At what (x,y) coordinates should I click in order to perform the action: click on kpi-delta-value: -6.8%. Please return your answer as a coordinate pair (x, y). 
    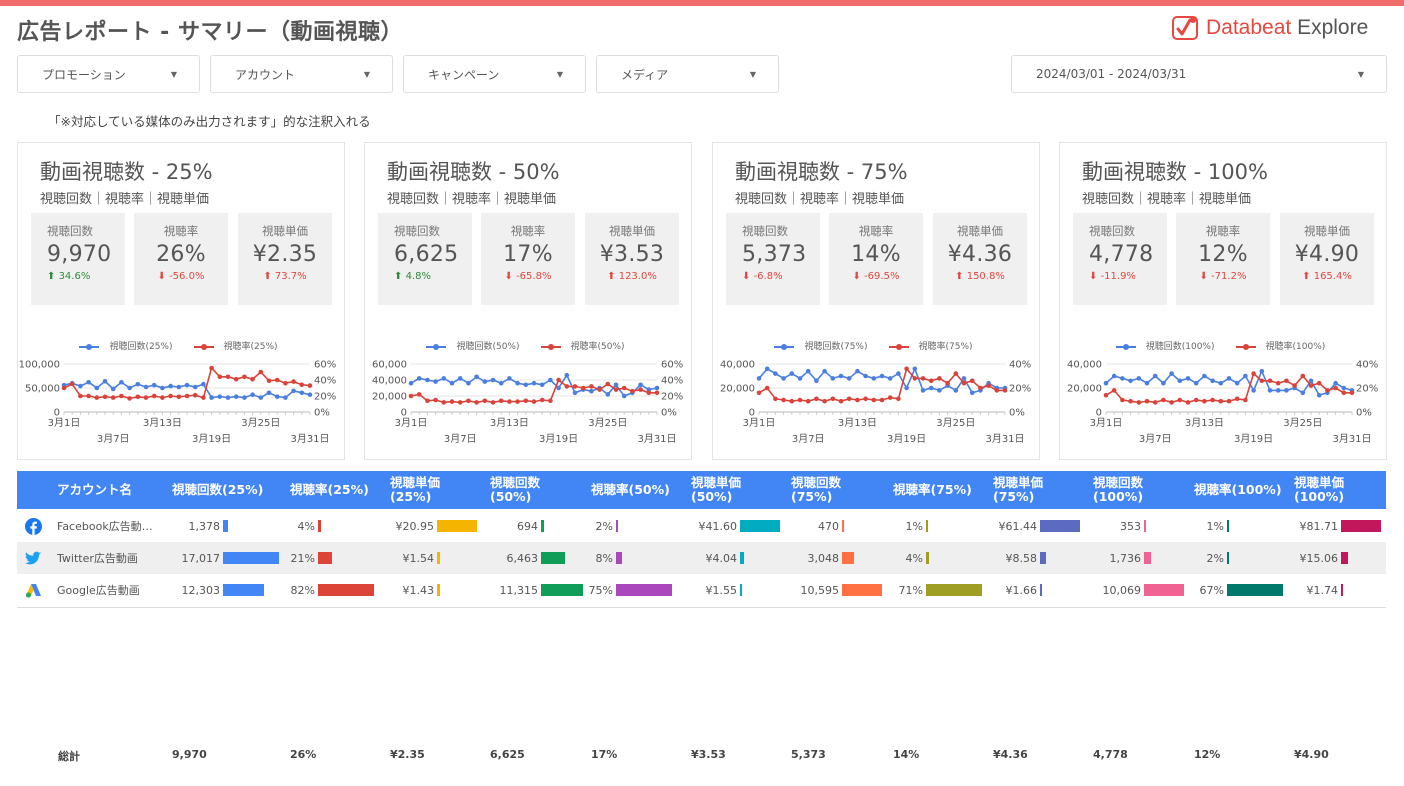
    Looking at the image, I should click on (768, 276).